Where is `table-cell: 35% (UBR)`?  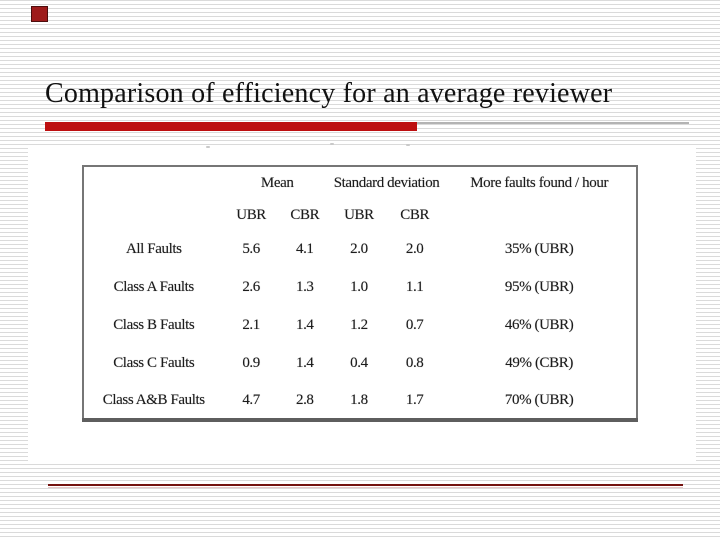 table-cell: 35% (UBR) is located at coordinates (539, 248).